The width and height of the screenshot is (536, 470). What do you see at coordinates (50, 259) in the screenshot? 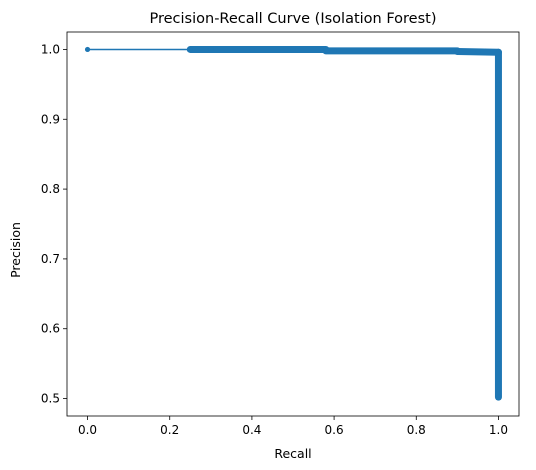
I see `y-tick-label-2: 0.7` at bounding box center [50, 259].